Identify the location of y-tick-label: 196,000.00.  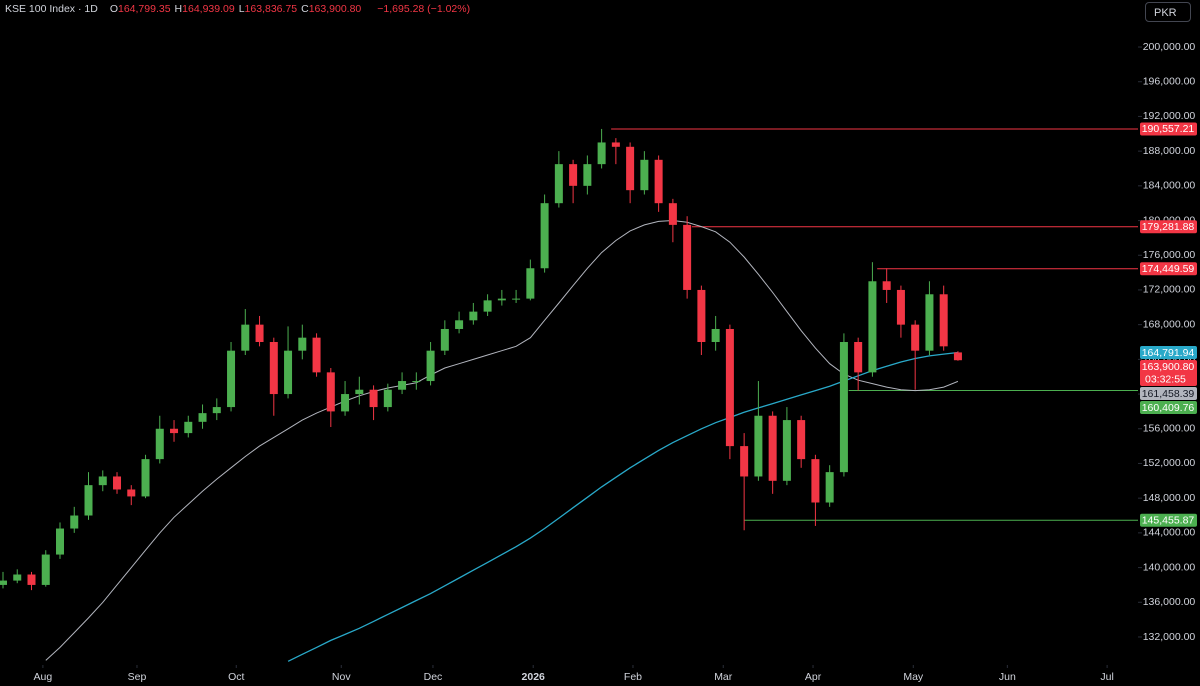
(1169, 82).